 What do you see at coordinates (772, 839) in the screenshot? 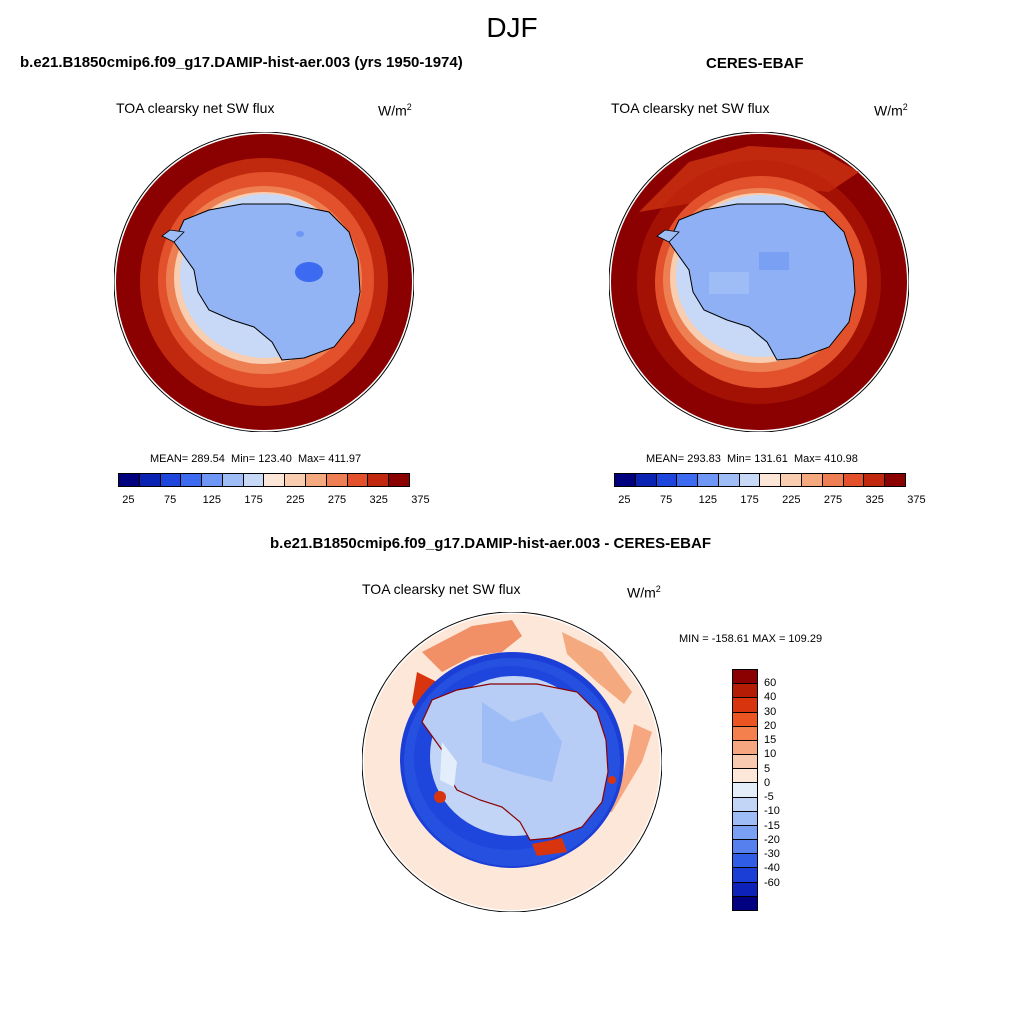
I see `colorbar-tick-label: -20` at bounding box center [772, 839].